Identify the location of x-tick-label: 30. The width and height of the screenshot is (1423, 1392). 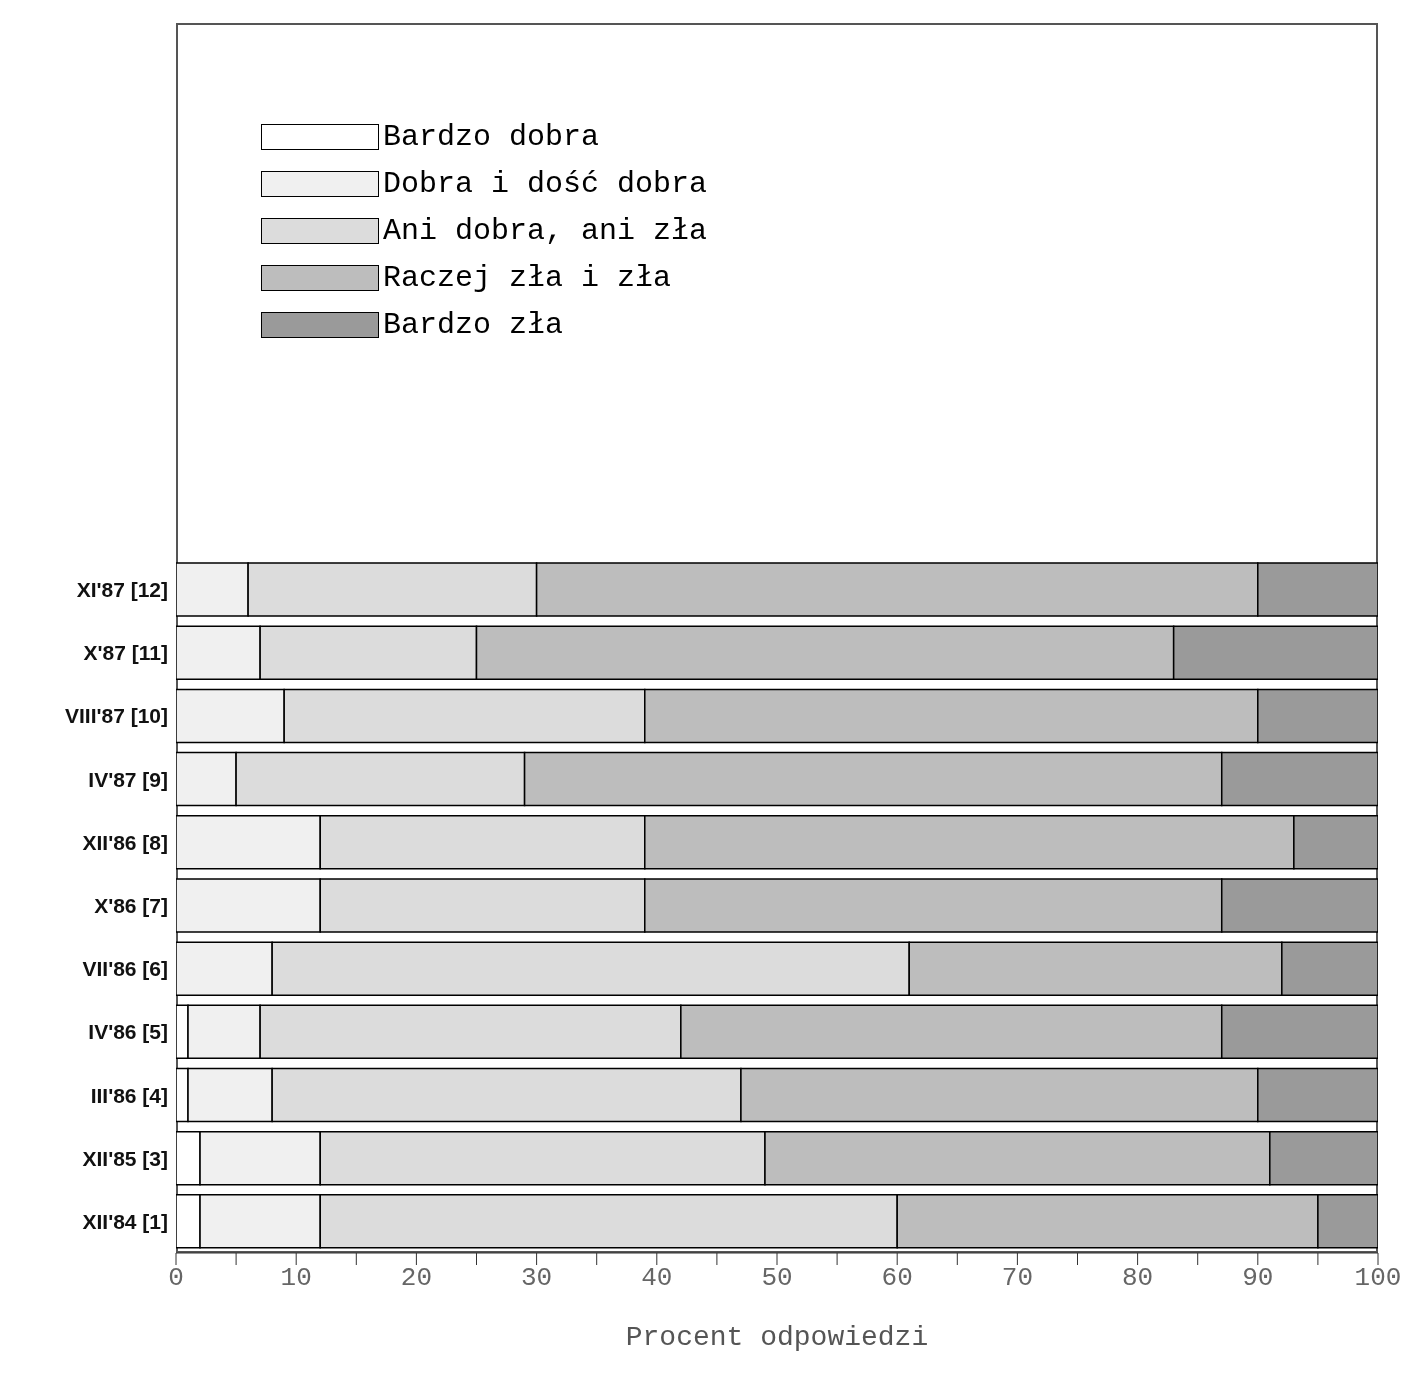
(536, 1278).